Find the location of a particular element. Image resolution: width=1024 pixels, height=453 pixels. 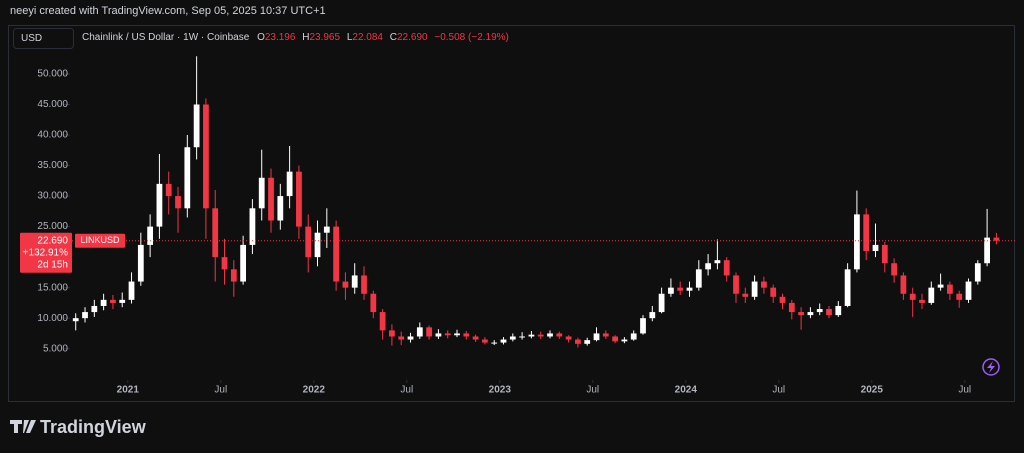

currency-button is located at coordinates (43, 38).